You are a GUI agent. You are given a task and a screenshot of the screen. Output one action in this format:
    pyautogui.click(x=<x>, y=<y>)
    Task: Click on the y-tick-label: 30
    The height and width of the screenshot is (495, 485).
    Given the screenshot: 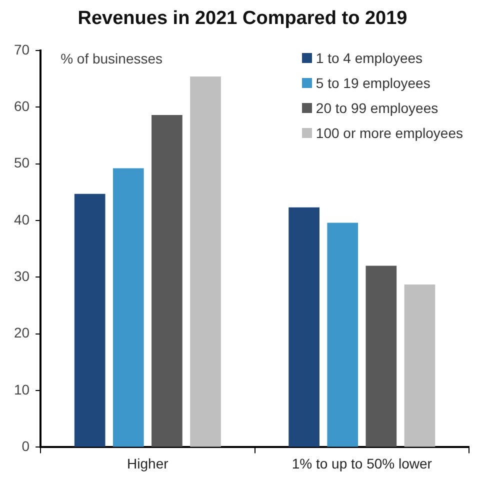 What is the action you would take?
    pyautogui.click(x=22, y=276)
    